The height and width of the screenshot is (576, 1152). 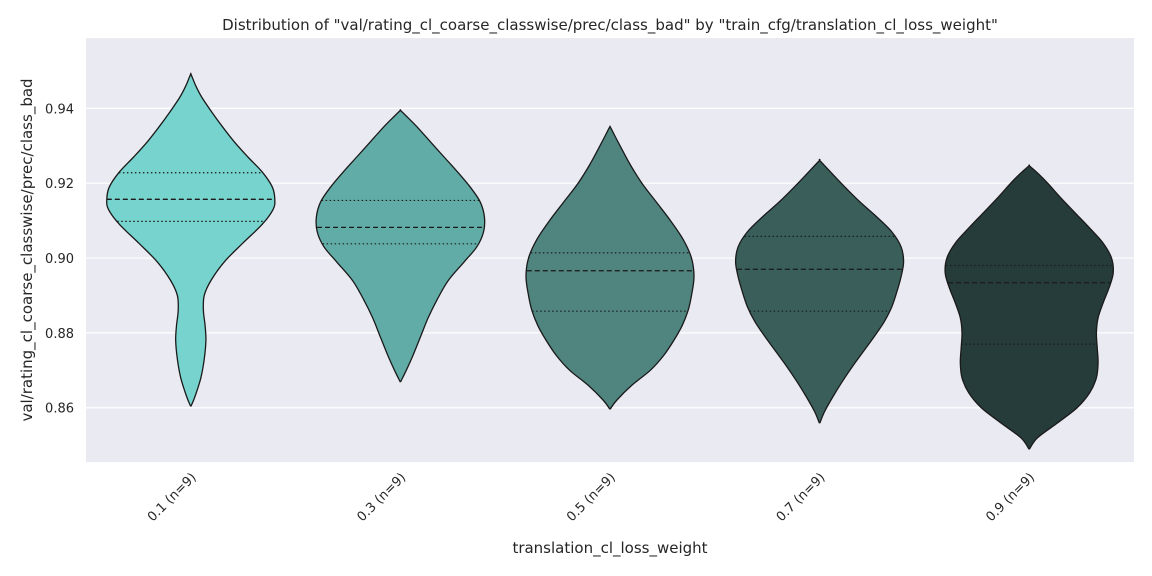 I want to click on x-tick-label: 0.7 (n=9), so click(x=801, y=497).